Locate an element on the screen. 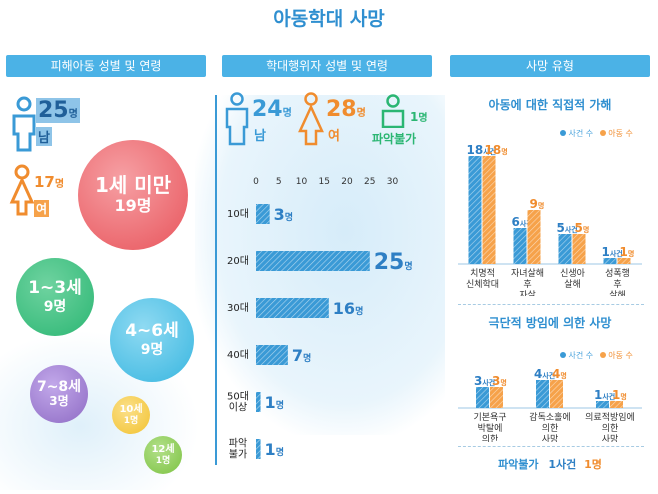 Image resolution: width=658 pixels, height=494 pixels. age-label: 1~3세 is located at coordinates (55, 288).